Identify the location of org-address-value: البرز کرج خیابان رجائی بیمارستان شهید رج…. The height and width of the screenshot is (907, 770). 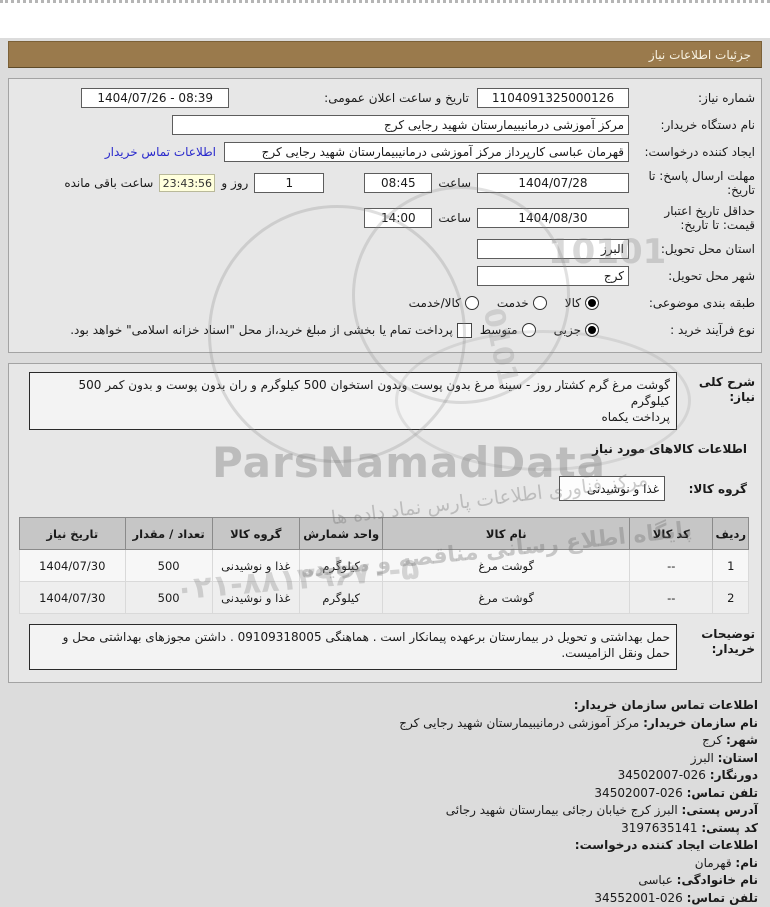
(562, 810).